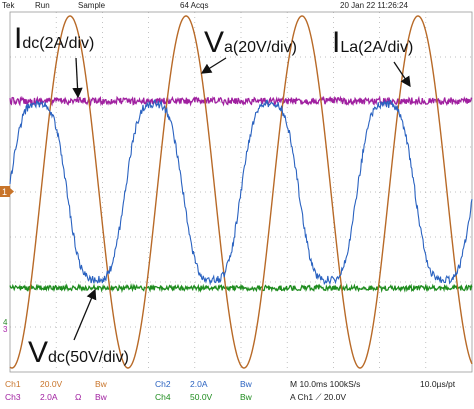 Image resolution: width=474 pixels, height=409 pixels. I want to click on marker-label: 1, so click(4, 192).